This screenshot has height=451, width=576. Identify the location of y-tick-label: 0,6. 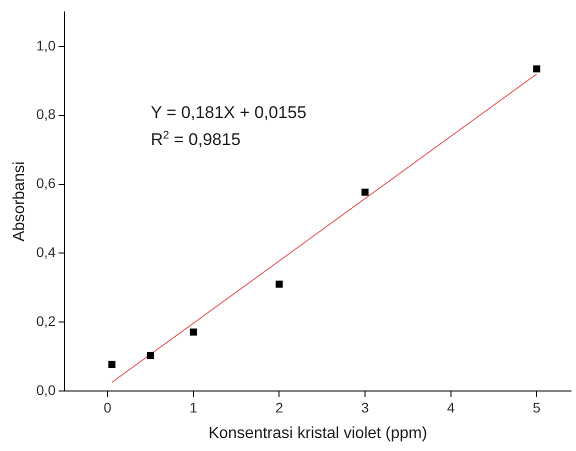
(46, 183).